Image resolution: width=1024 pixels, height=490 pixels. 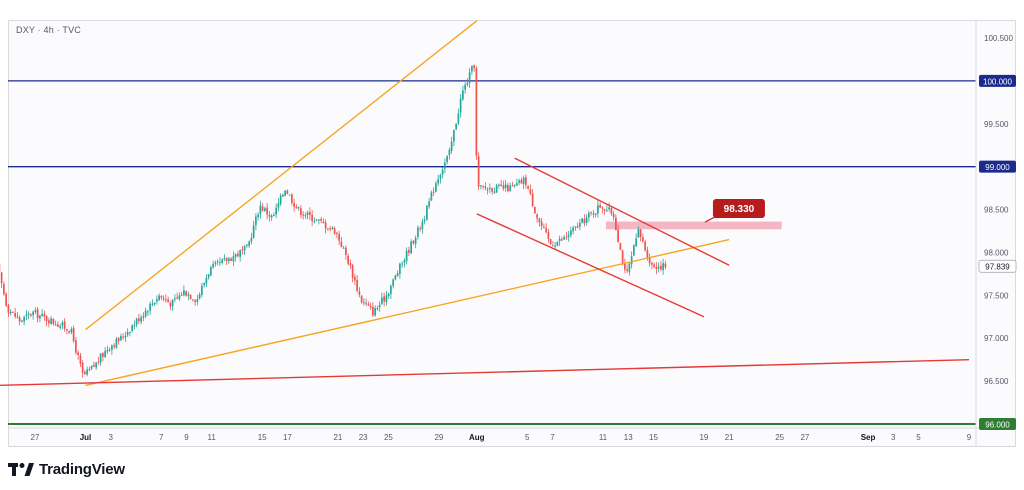 I want to click on chart-title: DXY · 4h · TVC, so click(x=48, y=30).